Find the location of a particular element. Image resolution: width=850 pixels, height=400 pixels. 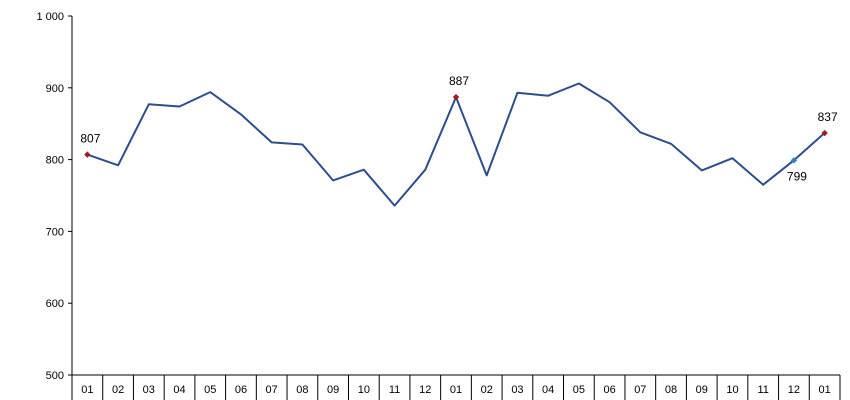

y-tick-label: 500 is located at coordinates (55, 376).